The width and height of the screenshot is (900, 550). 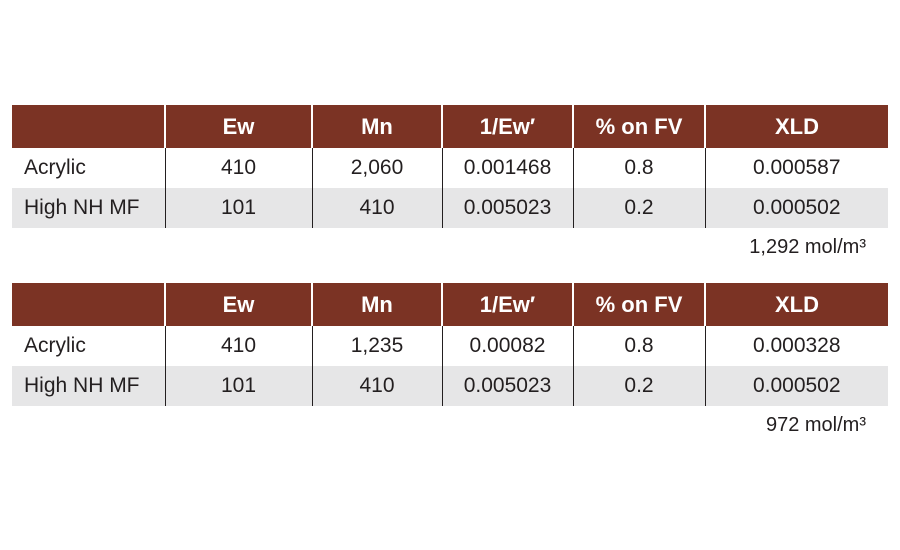 I want to click on data-row: Acrylic 410 2,060 0.001468 0.8 0.000587, so click(x=450, y=168).